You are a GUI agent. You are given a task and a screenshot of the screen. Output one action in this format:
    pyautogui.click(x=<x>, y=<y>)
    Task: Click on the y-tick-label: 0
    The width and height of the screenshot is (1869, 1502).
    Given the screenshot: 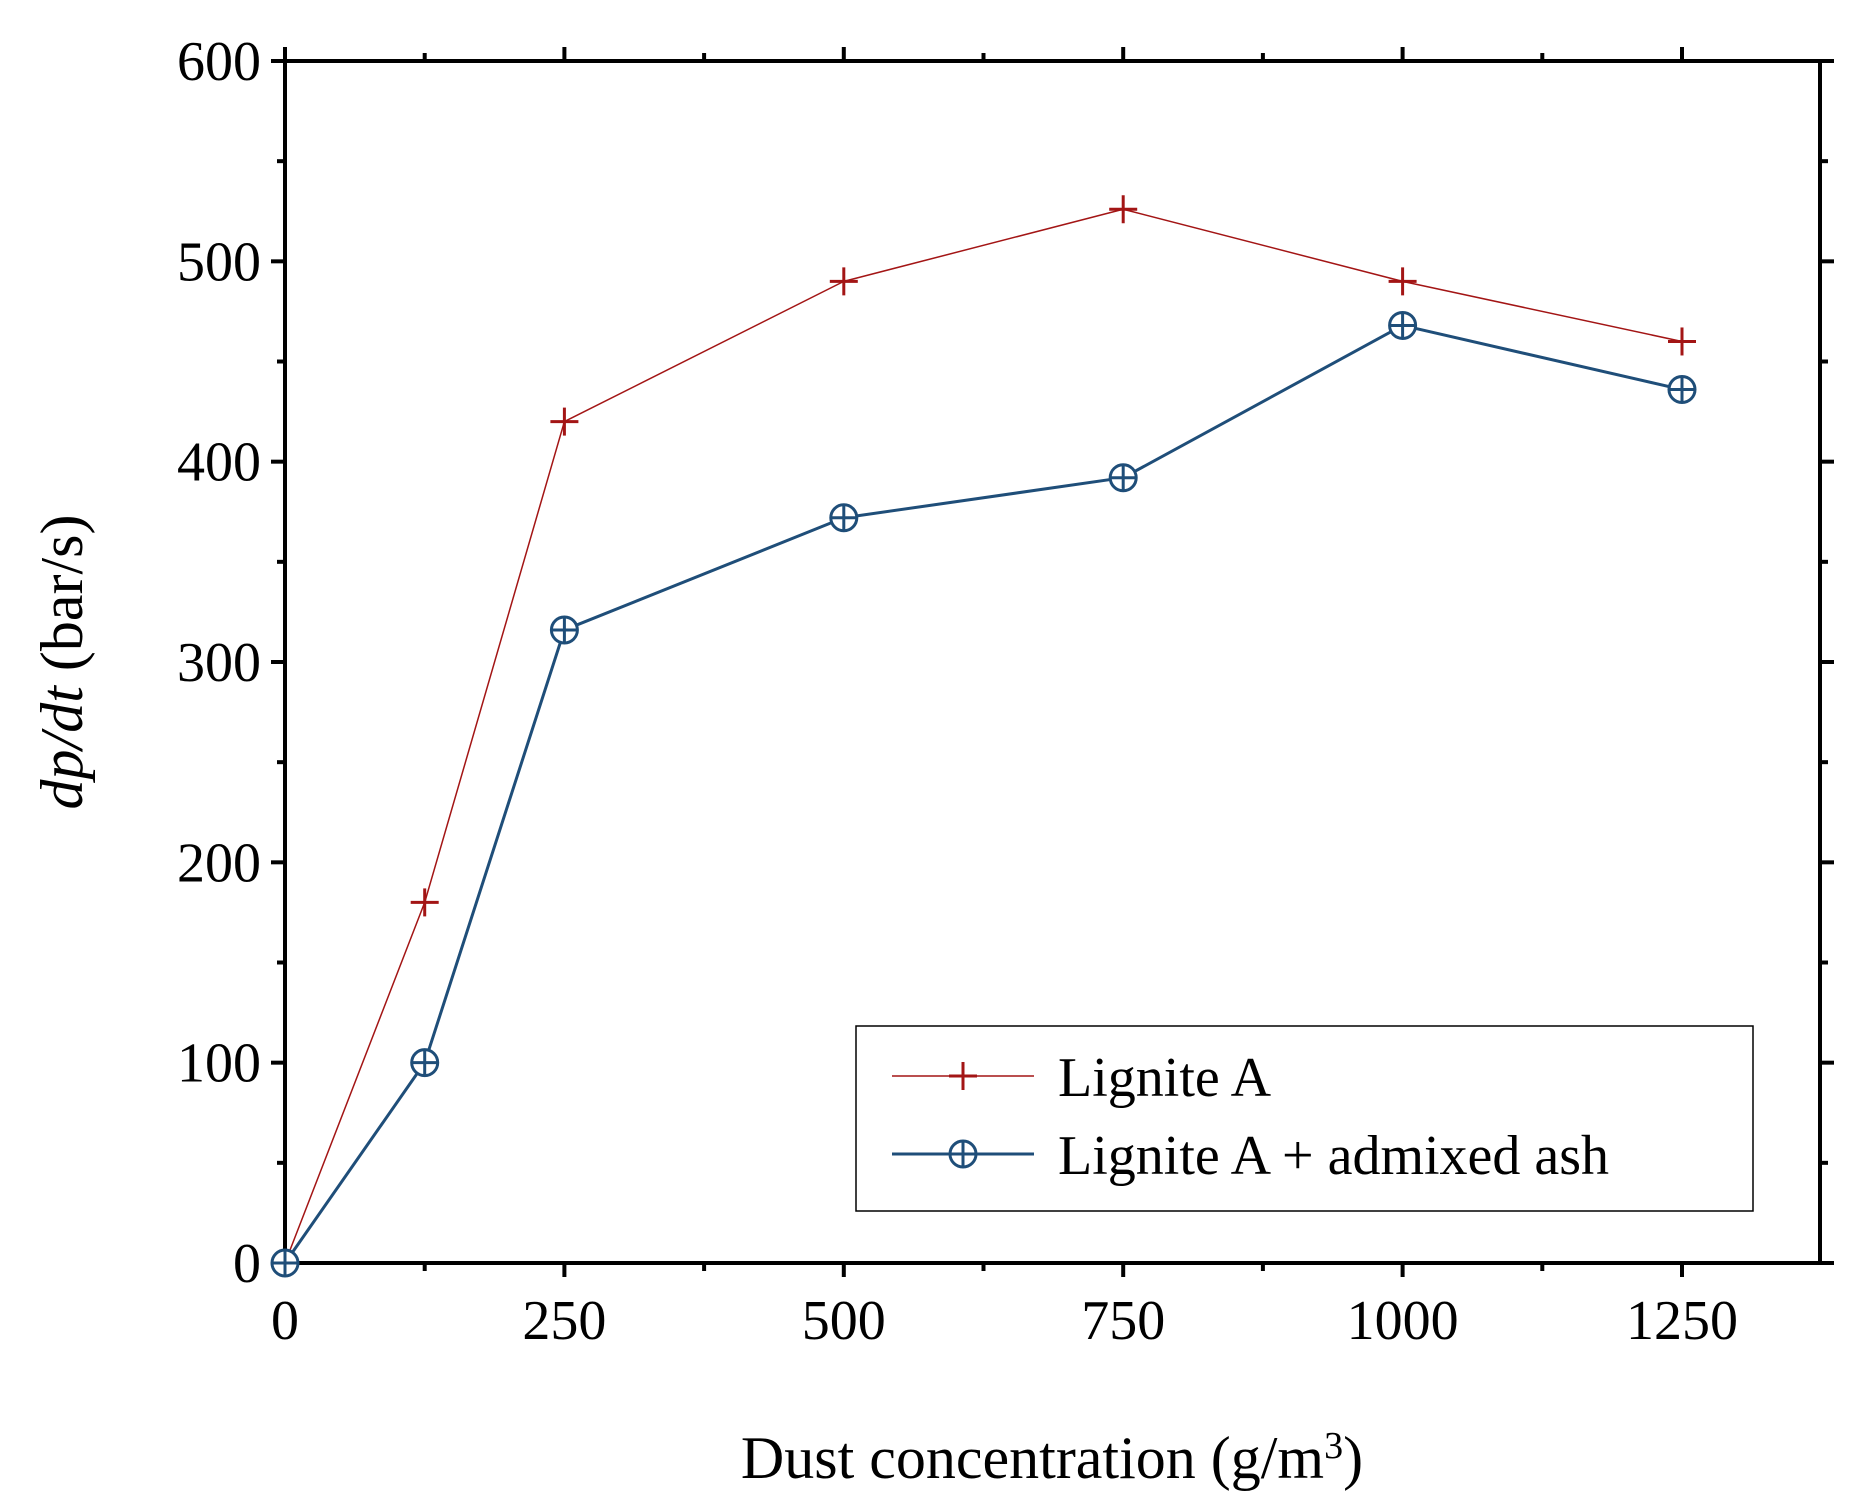 What is the action you would take?
    pyautogui.click(x=247, y=1264)
    